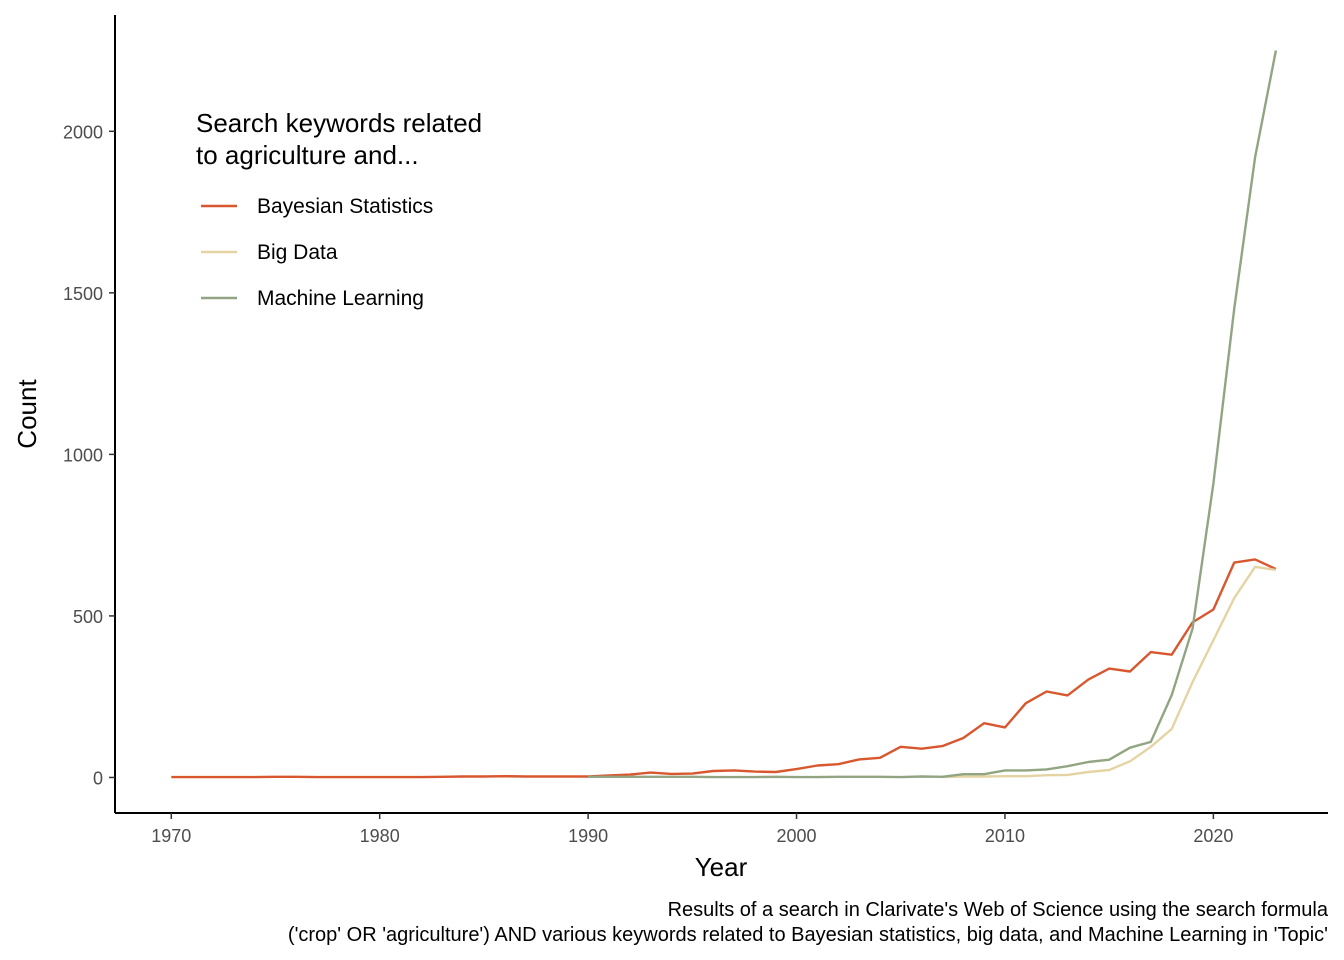 The height and width of the screenshot is (960, 1344). What do you see at coordinates (339, 123) in the screenshot?
I see `legend-title-line-1: Search keywords related` at bounding box center [339, 123].